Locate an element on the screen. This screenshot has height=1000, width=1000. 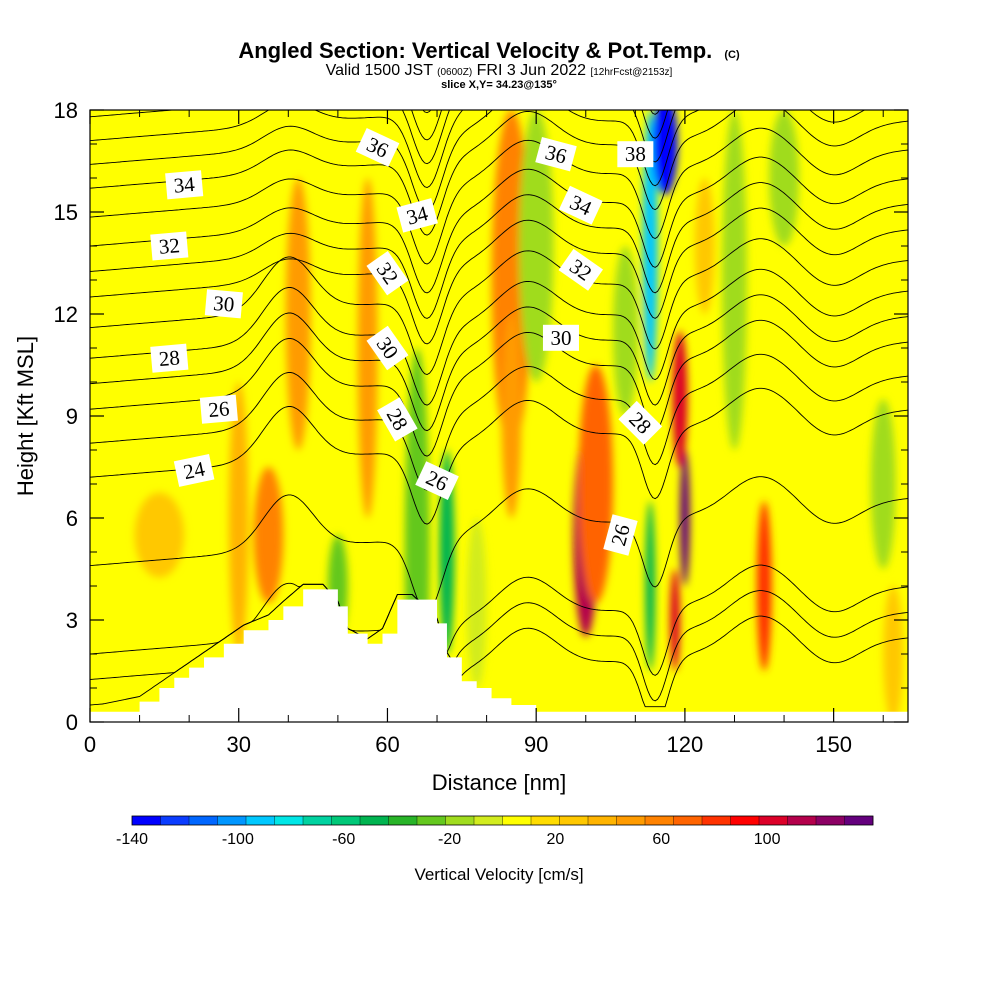
x-tick-label-120: 120 is located at coordinates (685, 744).